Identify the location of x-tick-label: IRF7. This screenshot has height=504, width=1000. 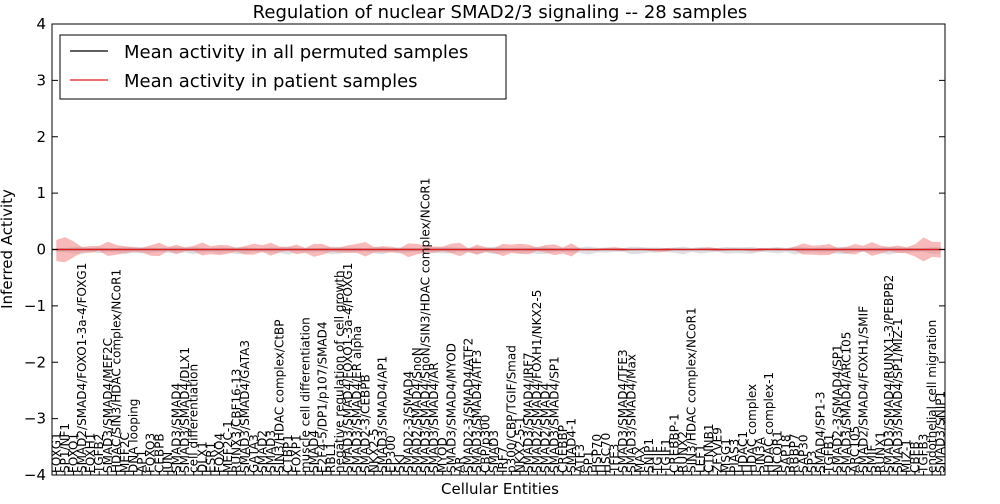
(503, 460).